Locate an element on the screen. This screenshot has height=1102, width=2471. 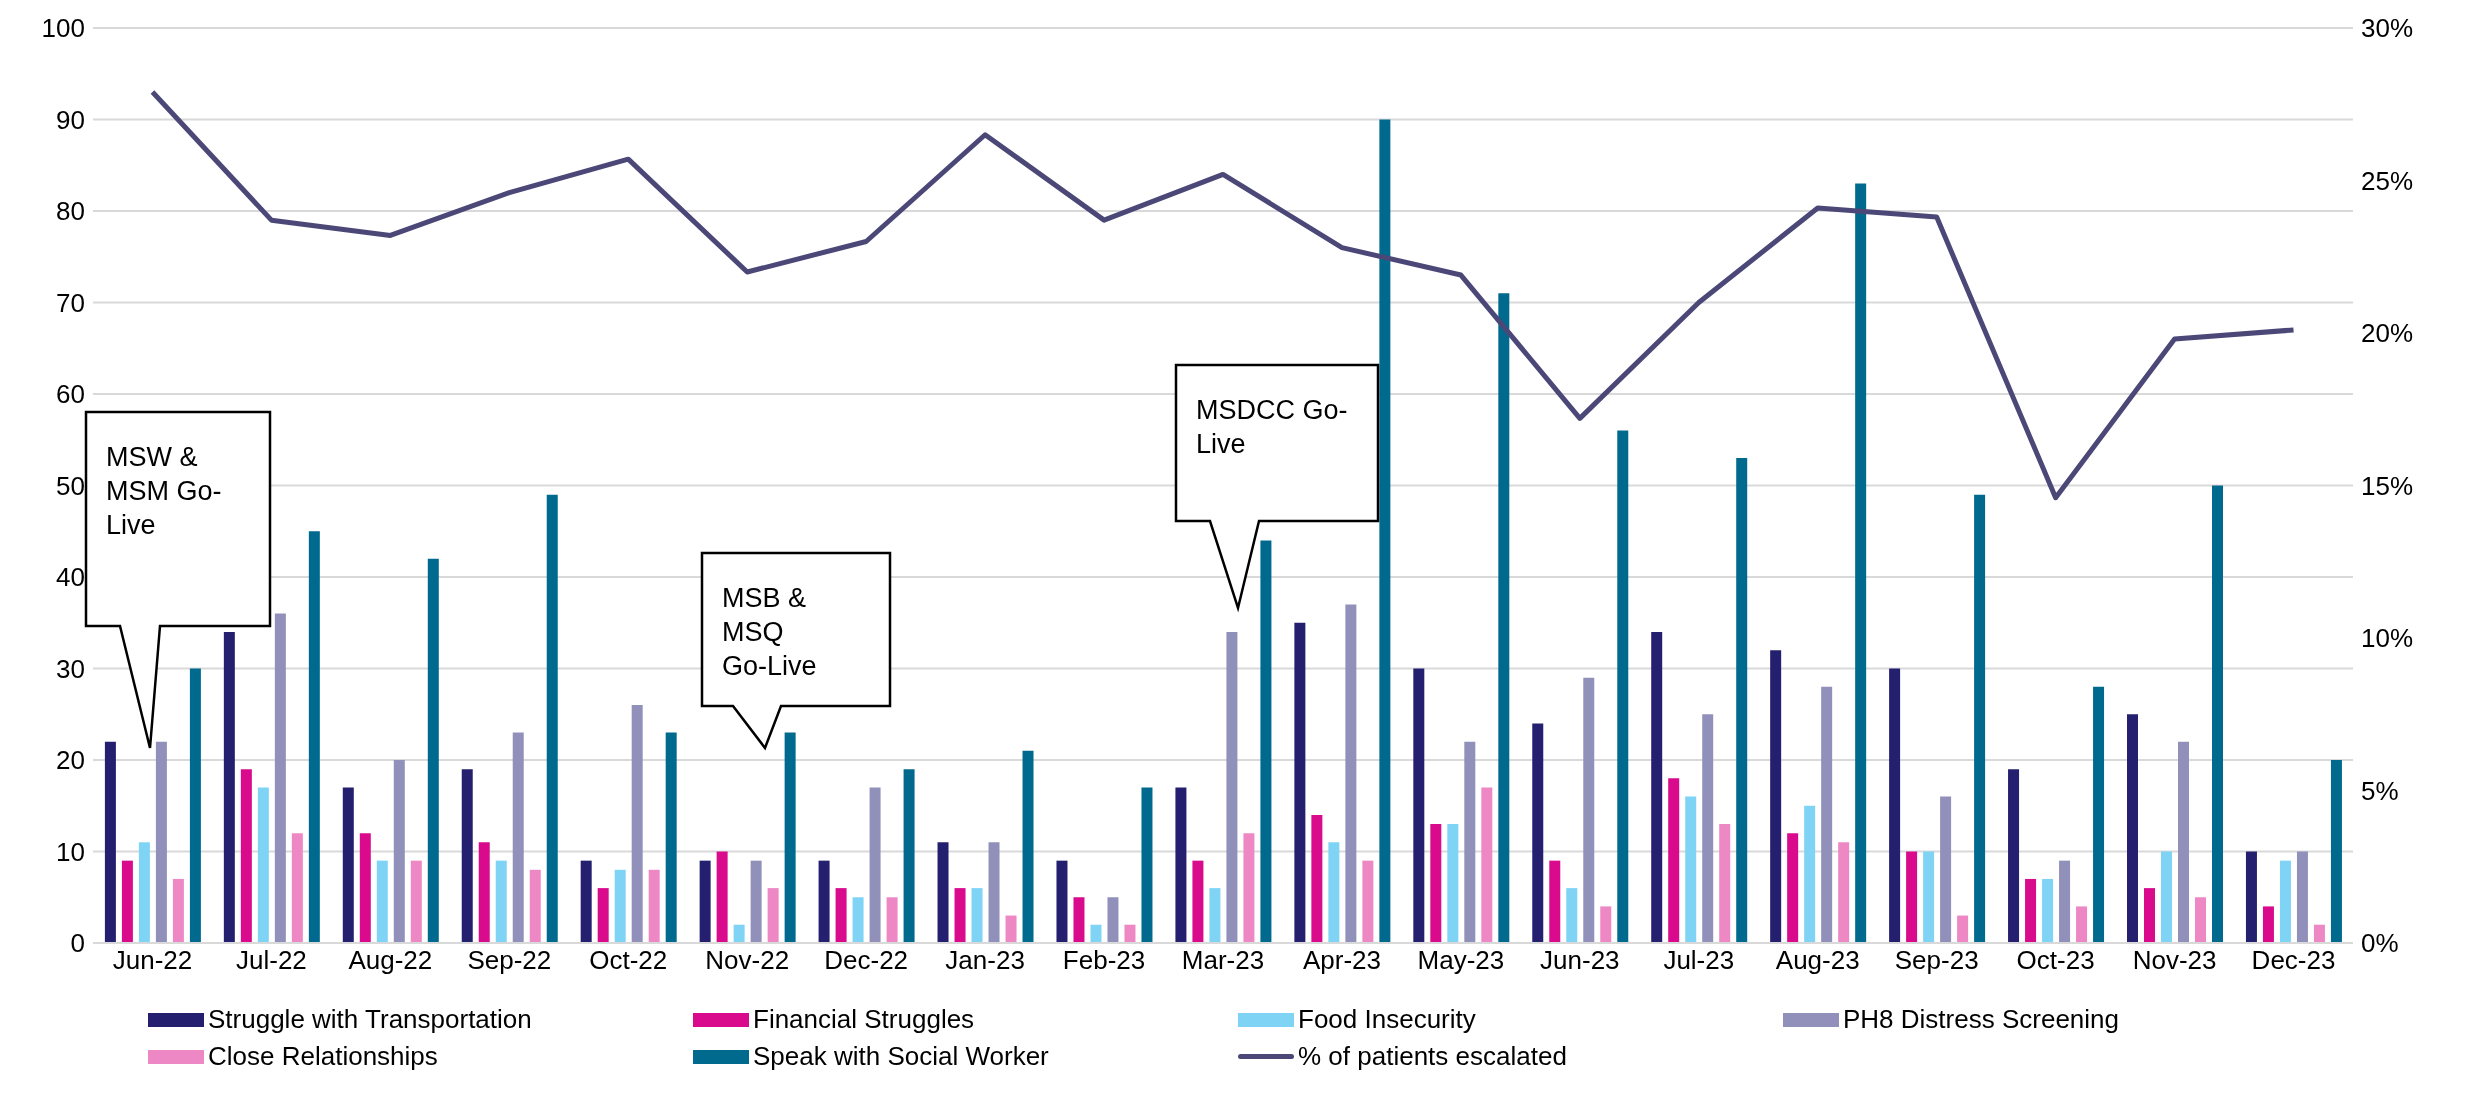
x-tick-label: Sep-23 is located at coordinates (1936, 960).